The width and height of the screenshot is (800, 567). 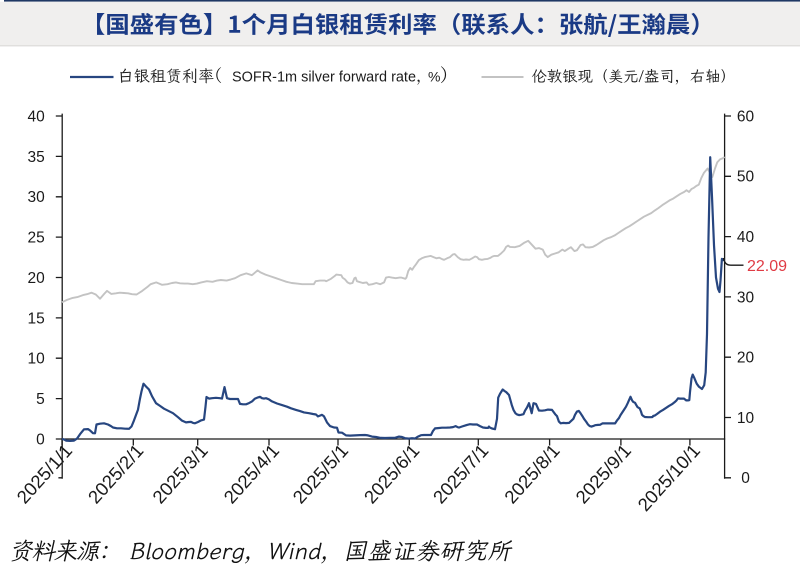 I want to click on svg-text: SOFR-1m silver forward rate, so click(x=324, y=77).